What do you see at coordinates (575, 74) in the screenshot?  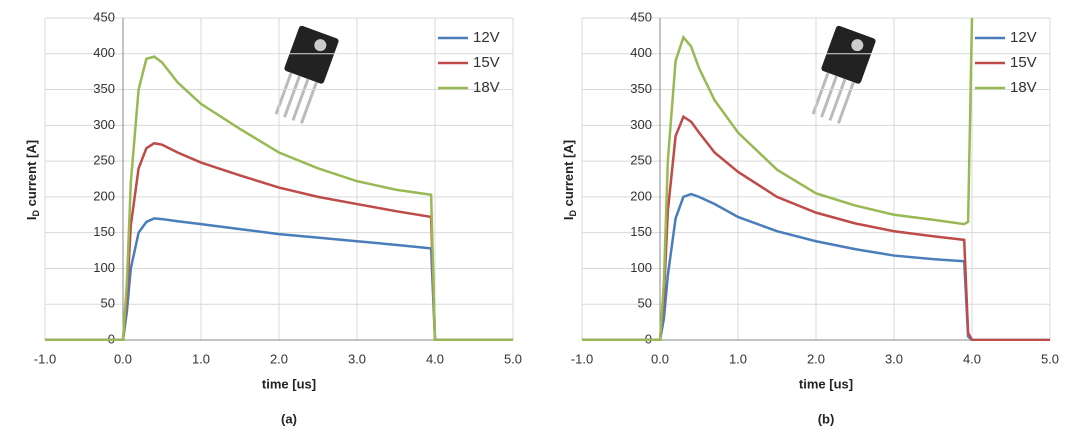 I see `chip-icon` at bounding box center [575, 74].